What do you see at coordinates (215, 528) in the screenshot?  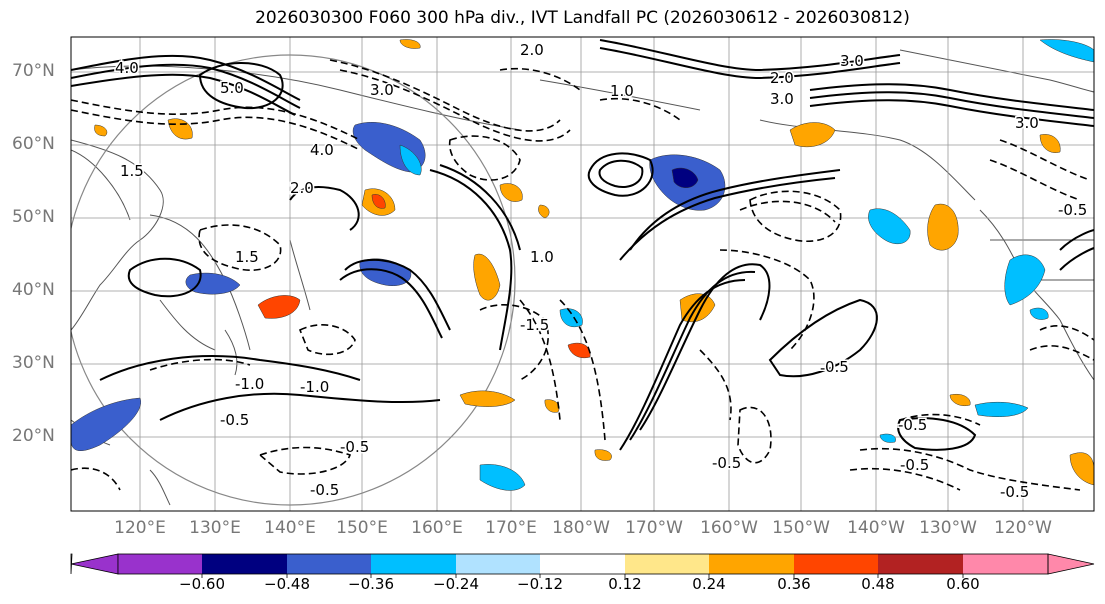 I see `lon-label-130e: 130°E` at bounding box center [215, 528].